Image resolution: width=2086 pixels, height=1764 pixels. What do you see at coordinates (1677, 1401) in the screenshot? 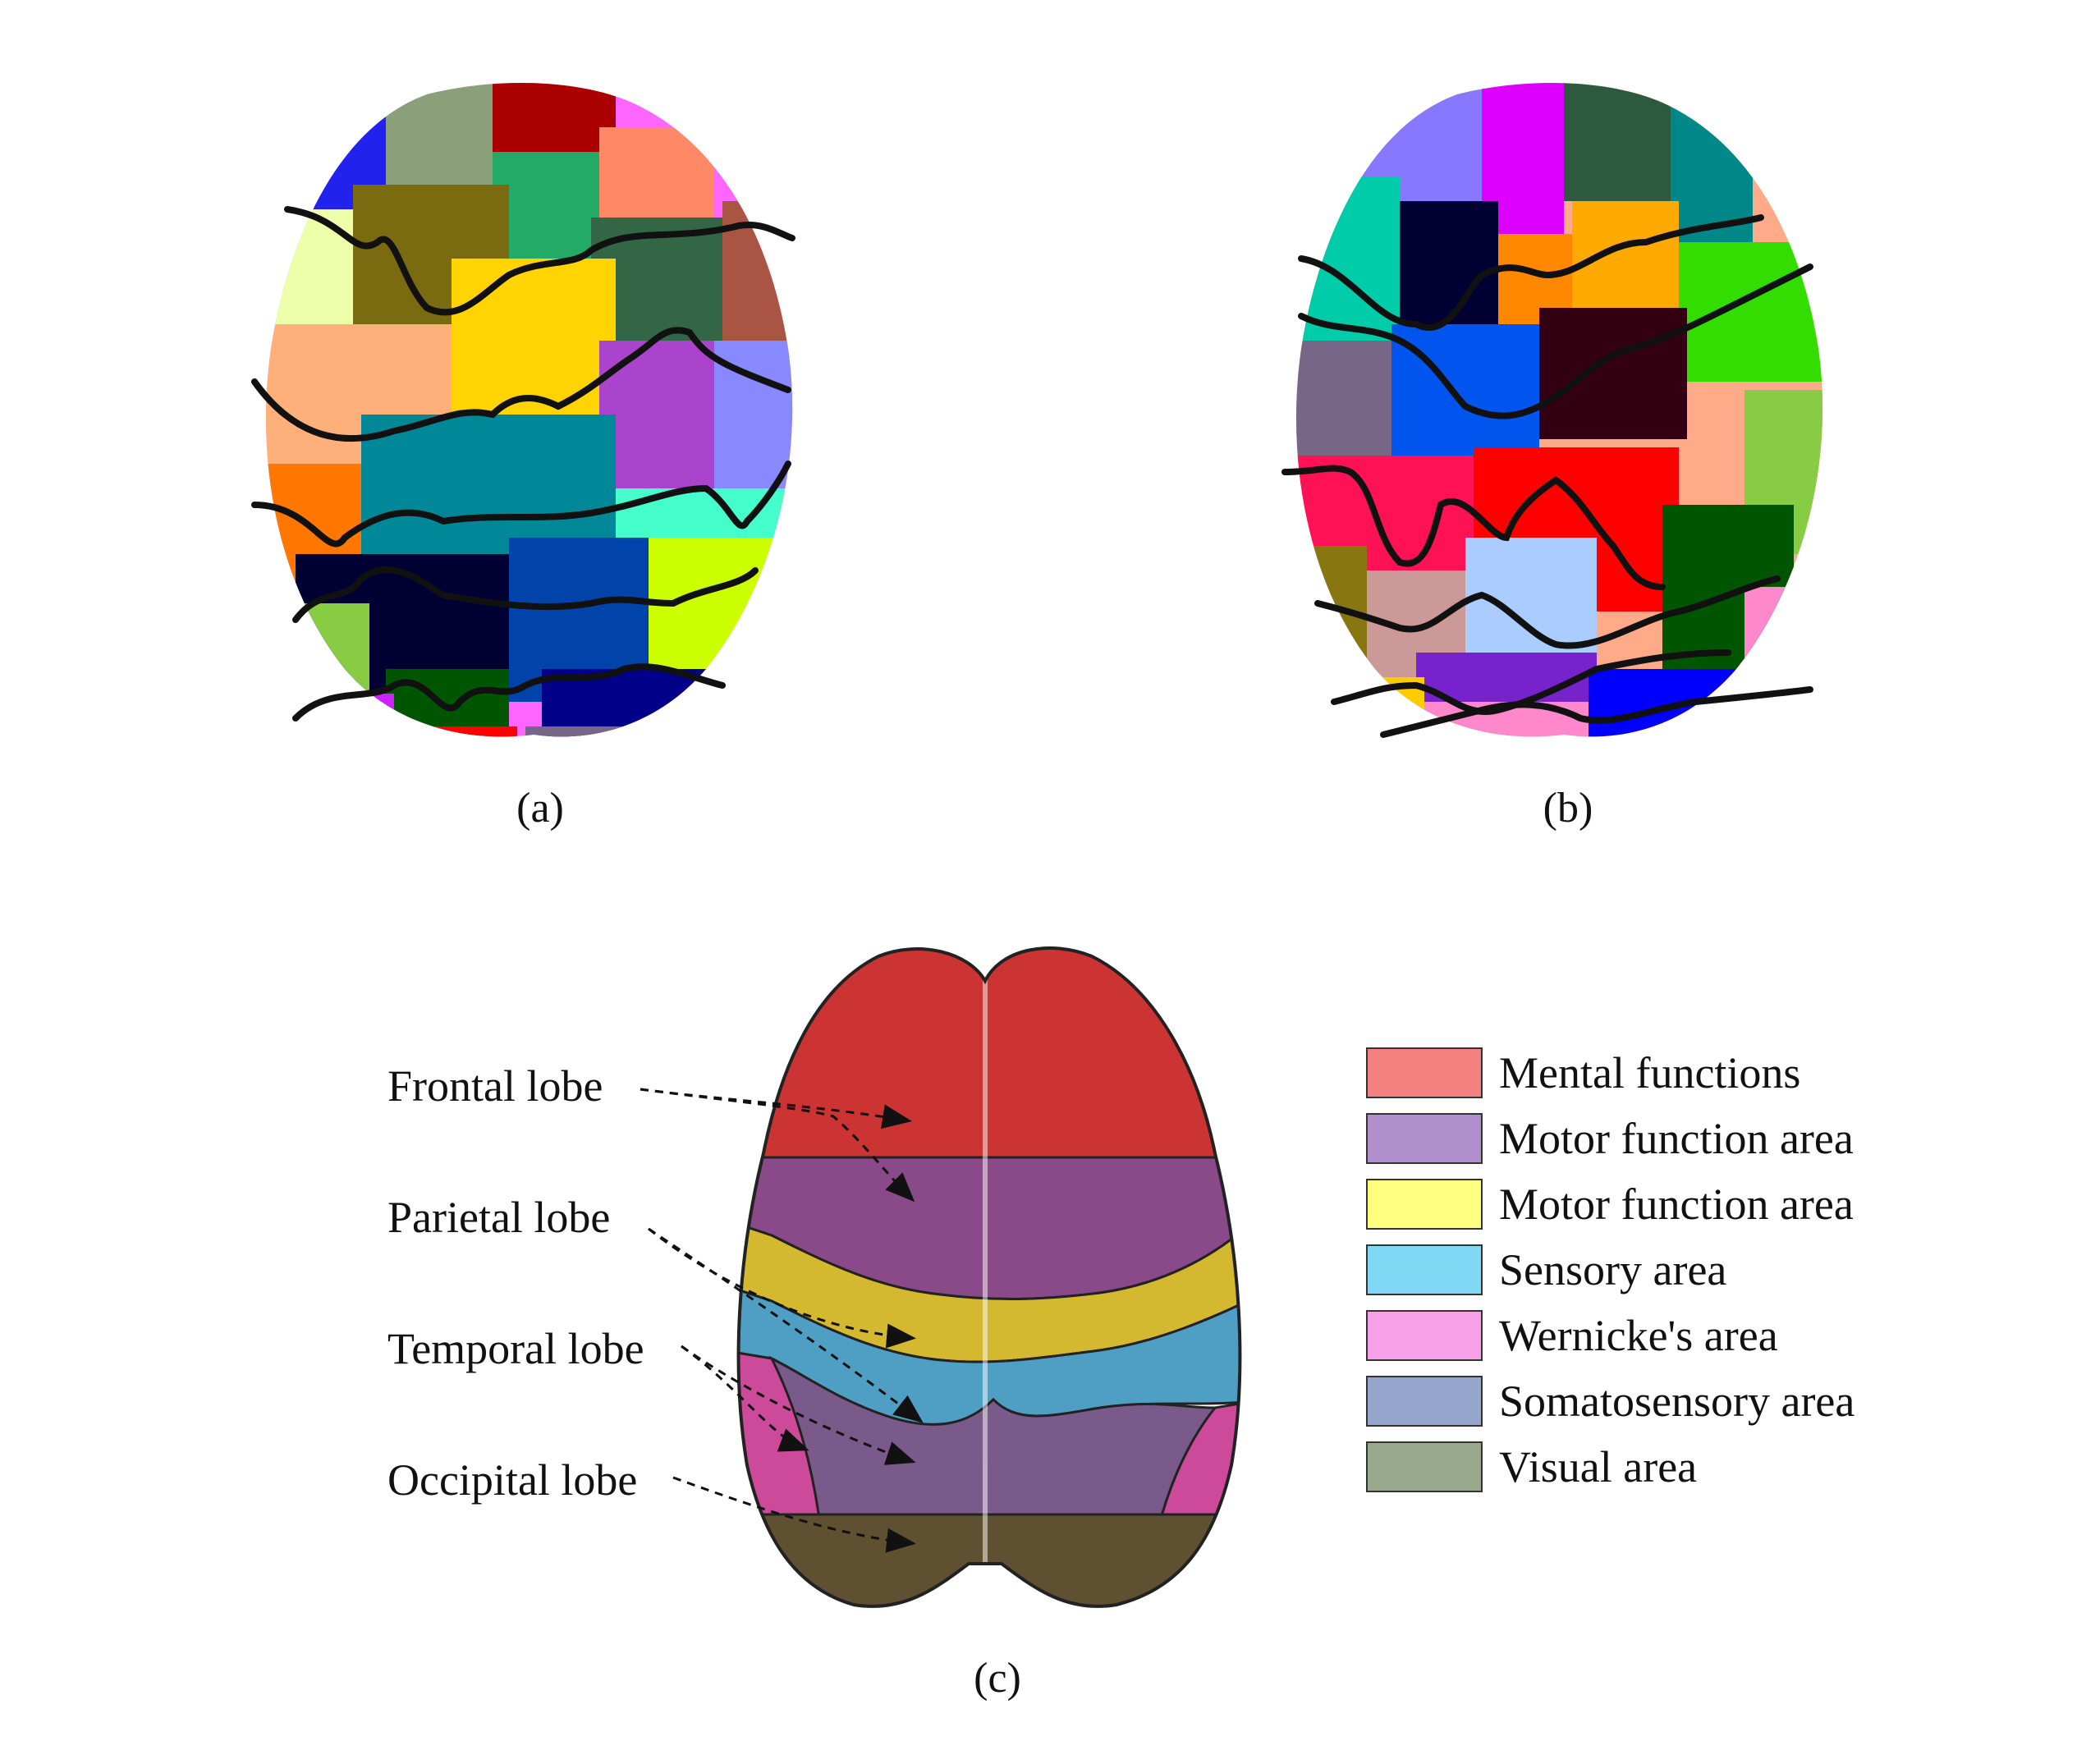
I see `legend-label: Somatosensory area` at bounding box center [1677, 1401].